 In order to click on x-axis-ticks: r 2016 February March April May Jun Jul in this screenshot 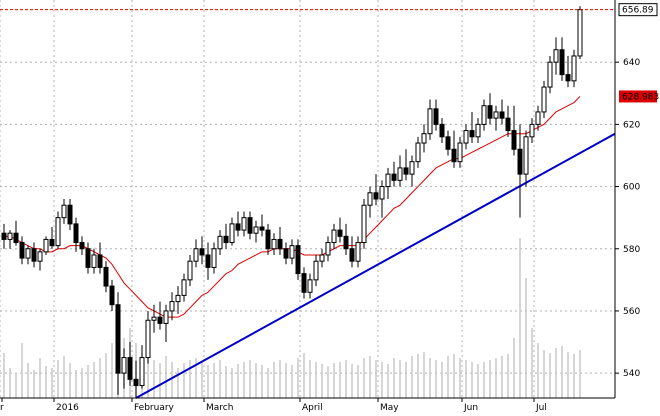, I will do `click(273, 405)`.